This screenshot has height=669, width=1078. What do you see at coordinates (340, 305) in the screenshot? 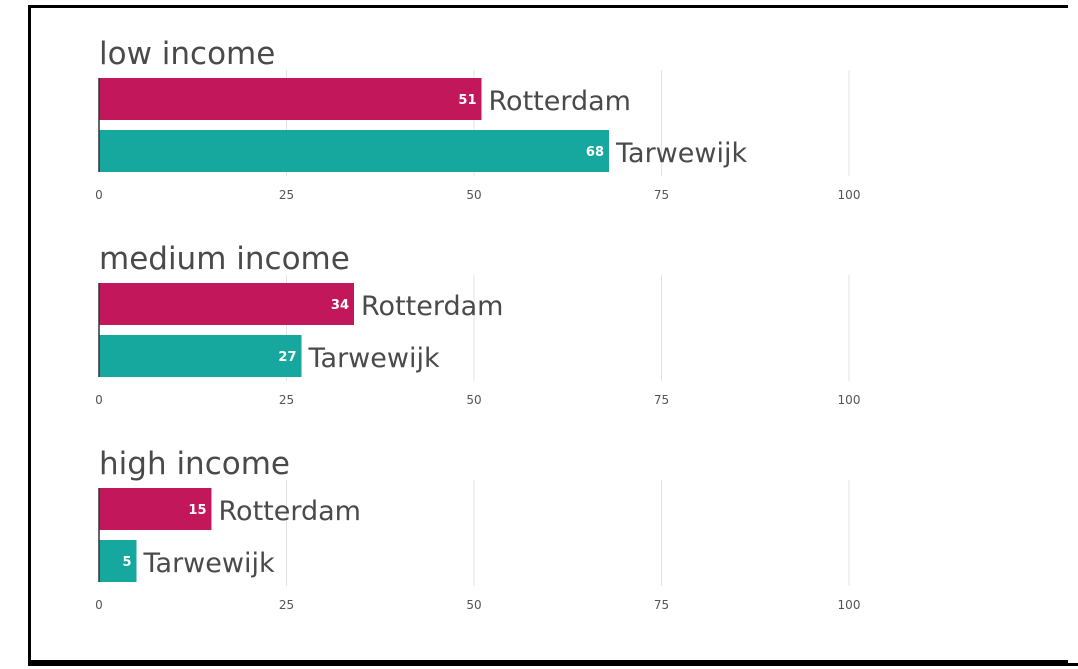
I see `value-label: 34` at bounding box center [340, 305].